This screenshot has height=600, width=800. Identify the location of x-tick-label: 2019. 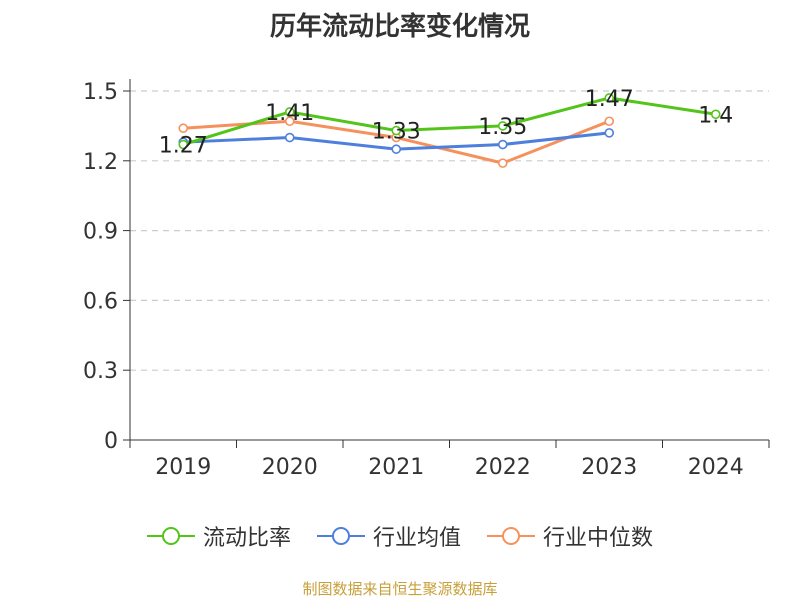
(183, 467).